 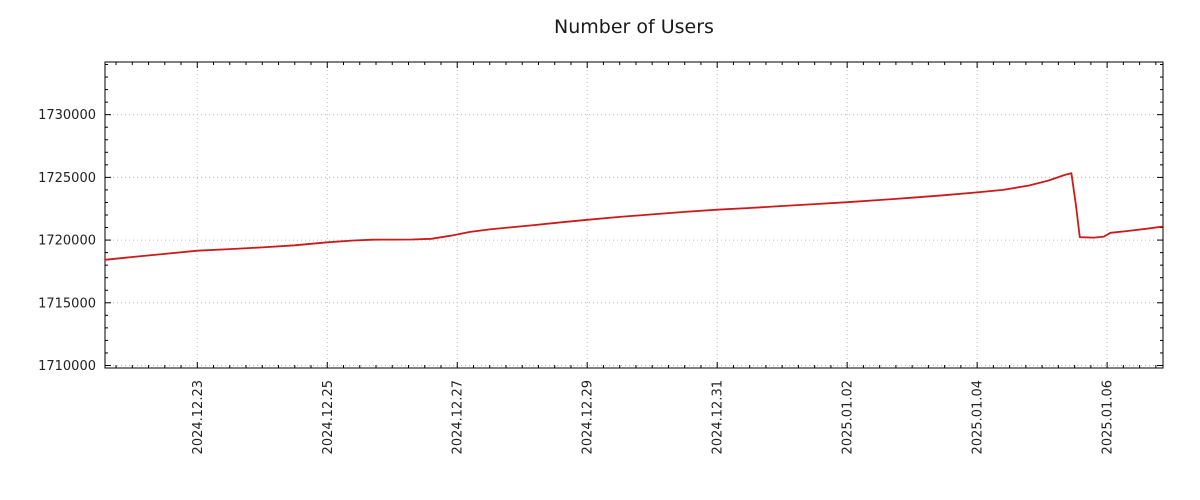 What do you see at coordinates (67, 115) in the screenshot?
I see `y-tick-label: 1730000` at bounding box center [67, 115].